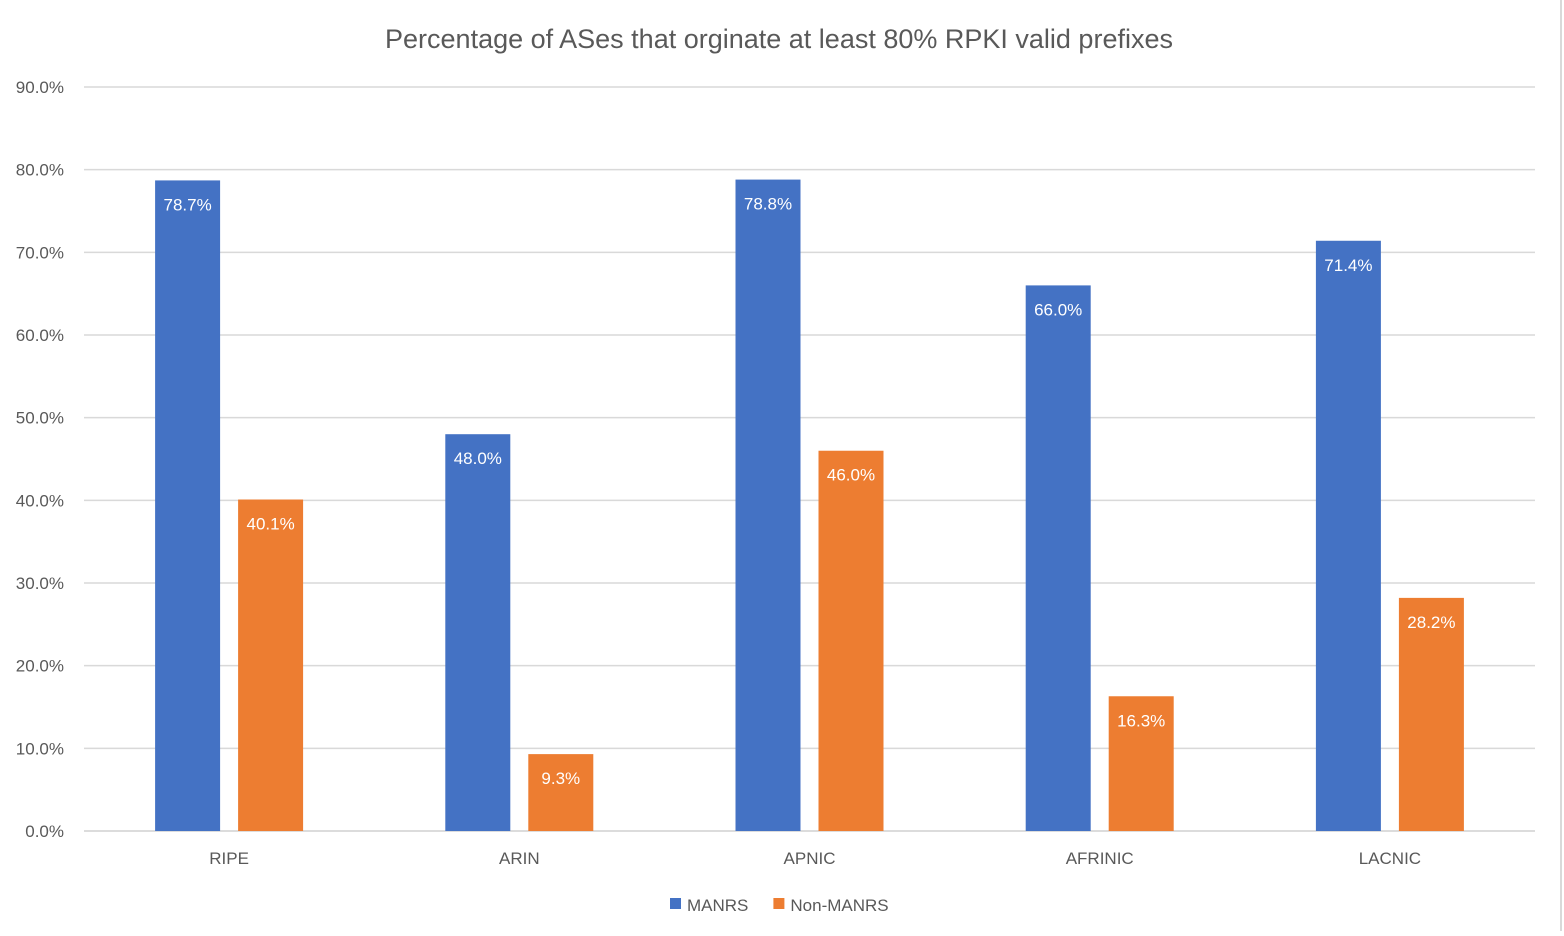  Describe the element at coordinates (187, 204) in the screenshot. I see `data-label: 78.7%` at that location.